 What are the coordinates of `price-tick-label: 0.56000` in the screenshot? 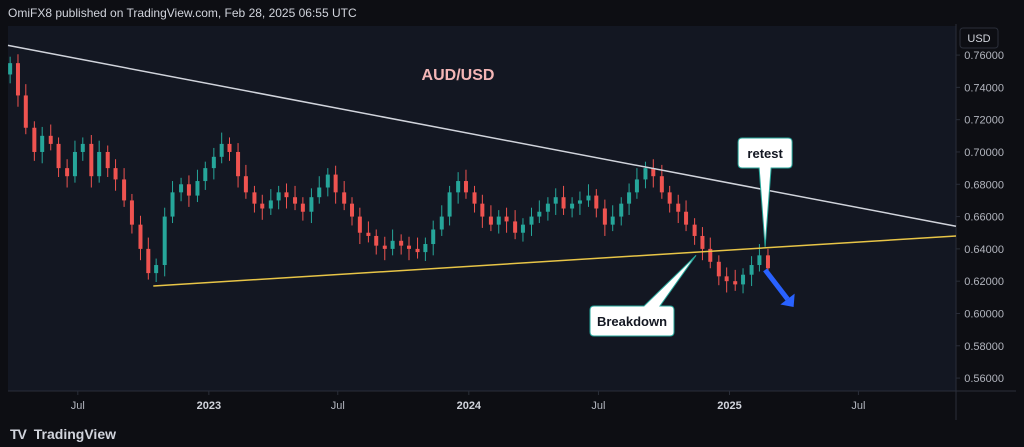 It's located at (984, 379).